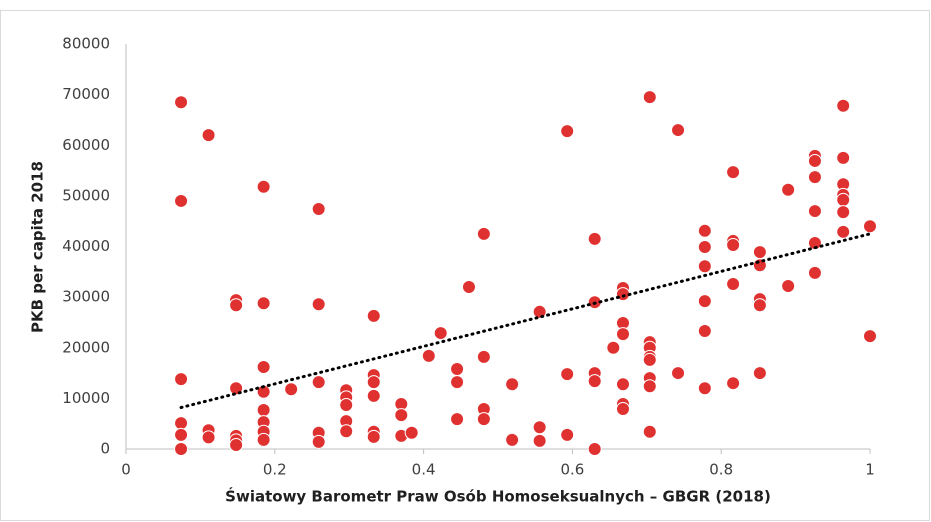  I want to click on y-tick-label: 40000, so click(86, 246).